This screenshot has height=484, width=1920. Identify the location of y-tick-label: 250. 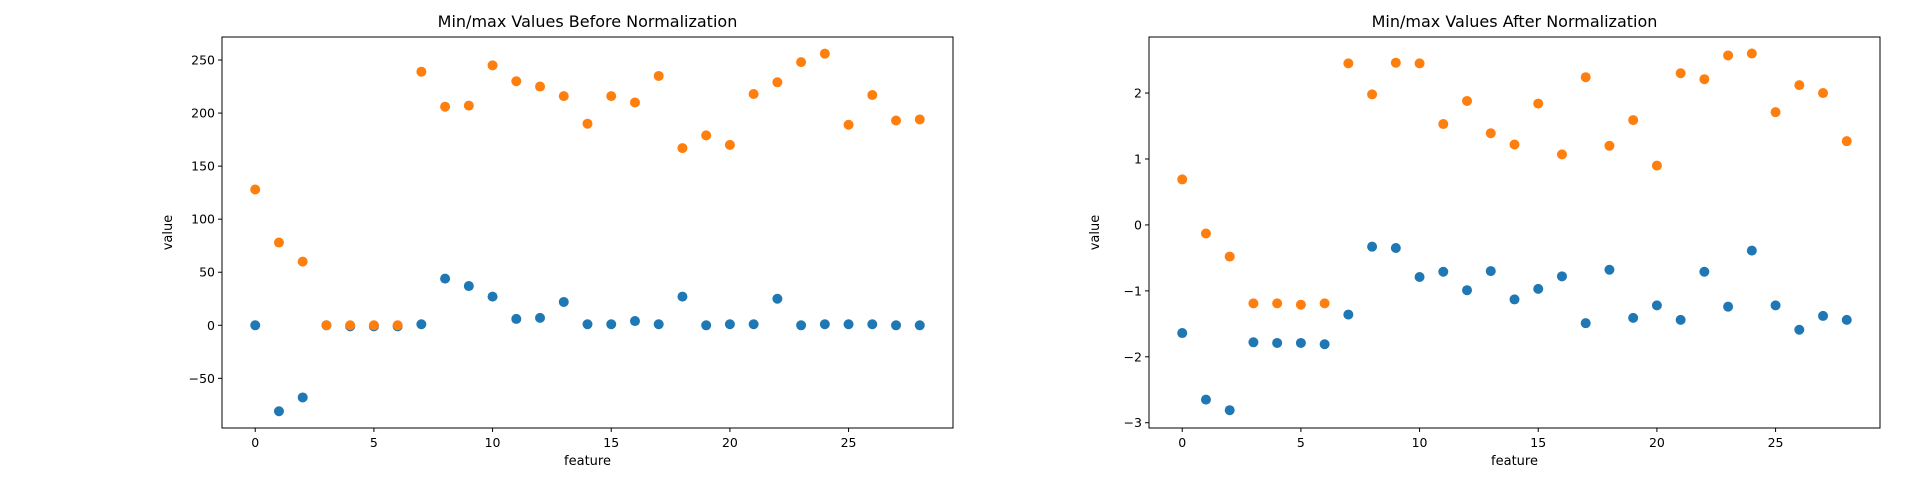
(203, 60).